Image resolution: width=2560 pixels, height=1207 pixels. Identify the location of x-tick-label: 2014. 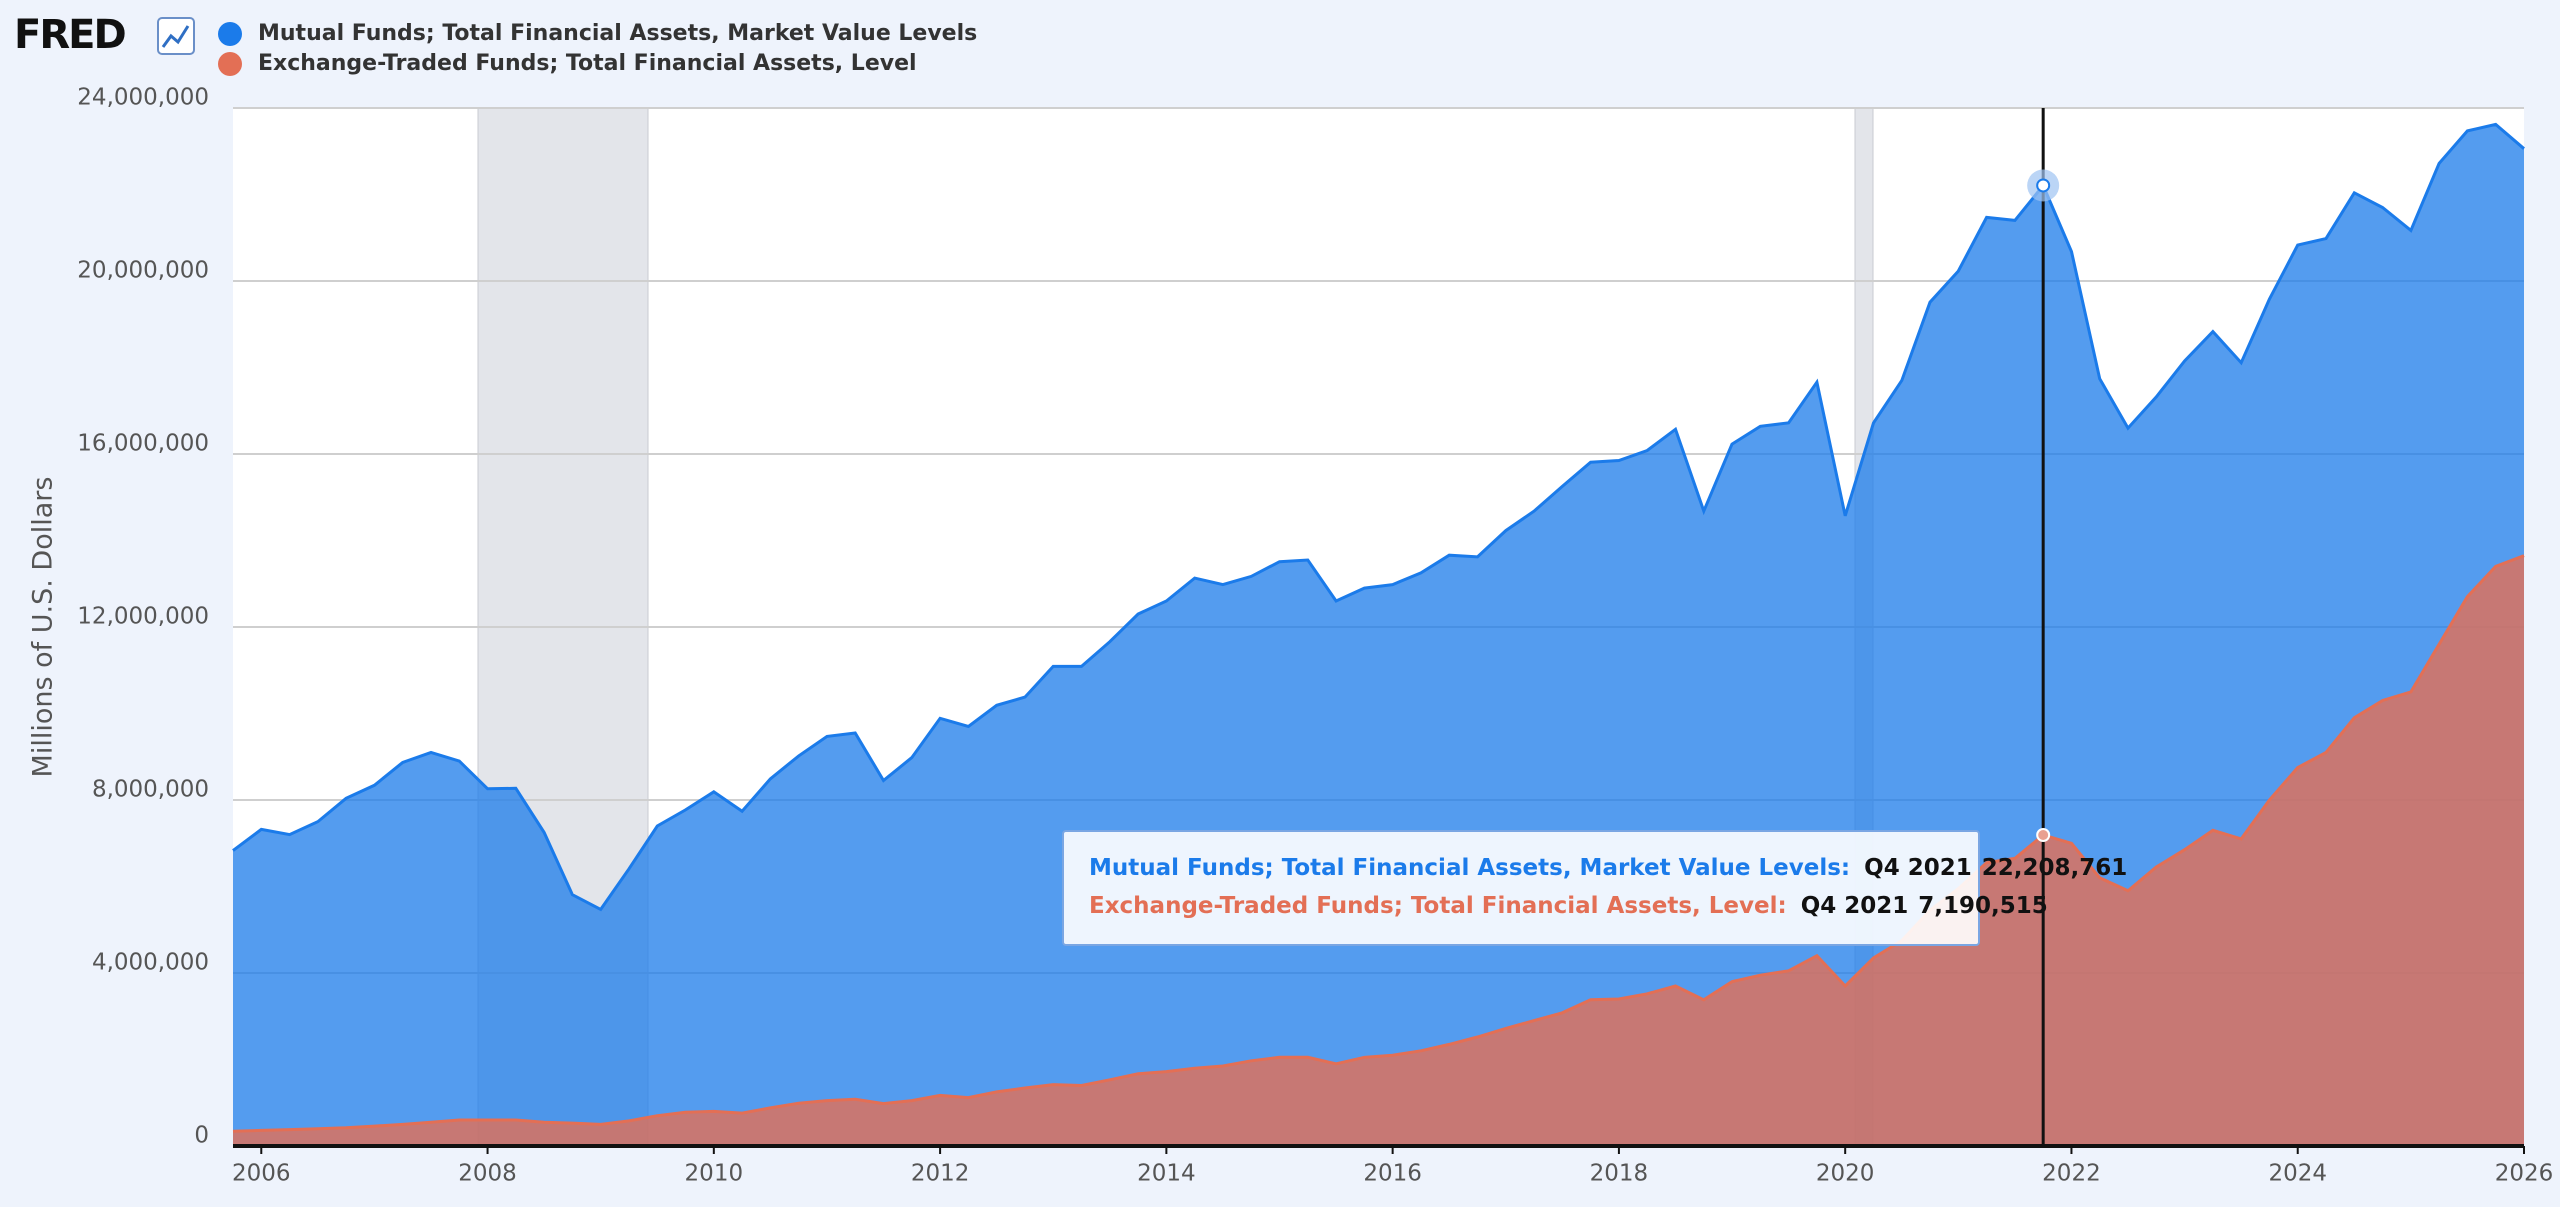
(1166, 1174).